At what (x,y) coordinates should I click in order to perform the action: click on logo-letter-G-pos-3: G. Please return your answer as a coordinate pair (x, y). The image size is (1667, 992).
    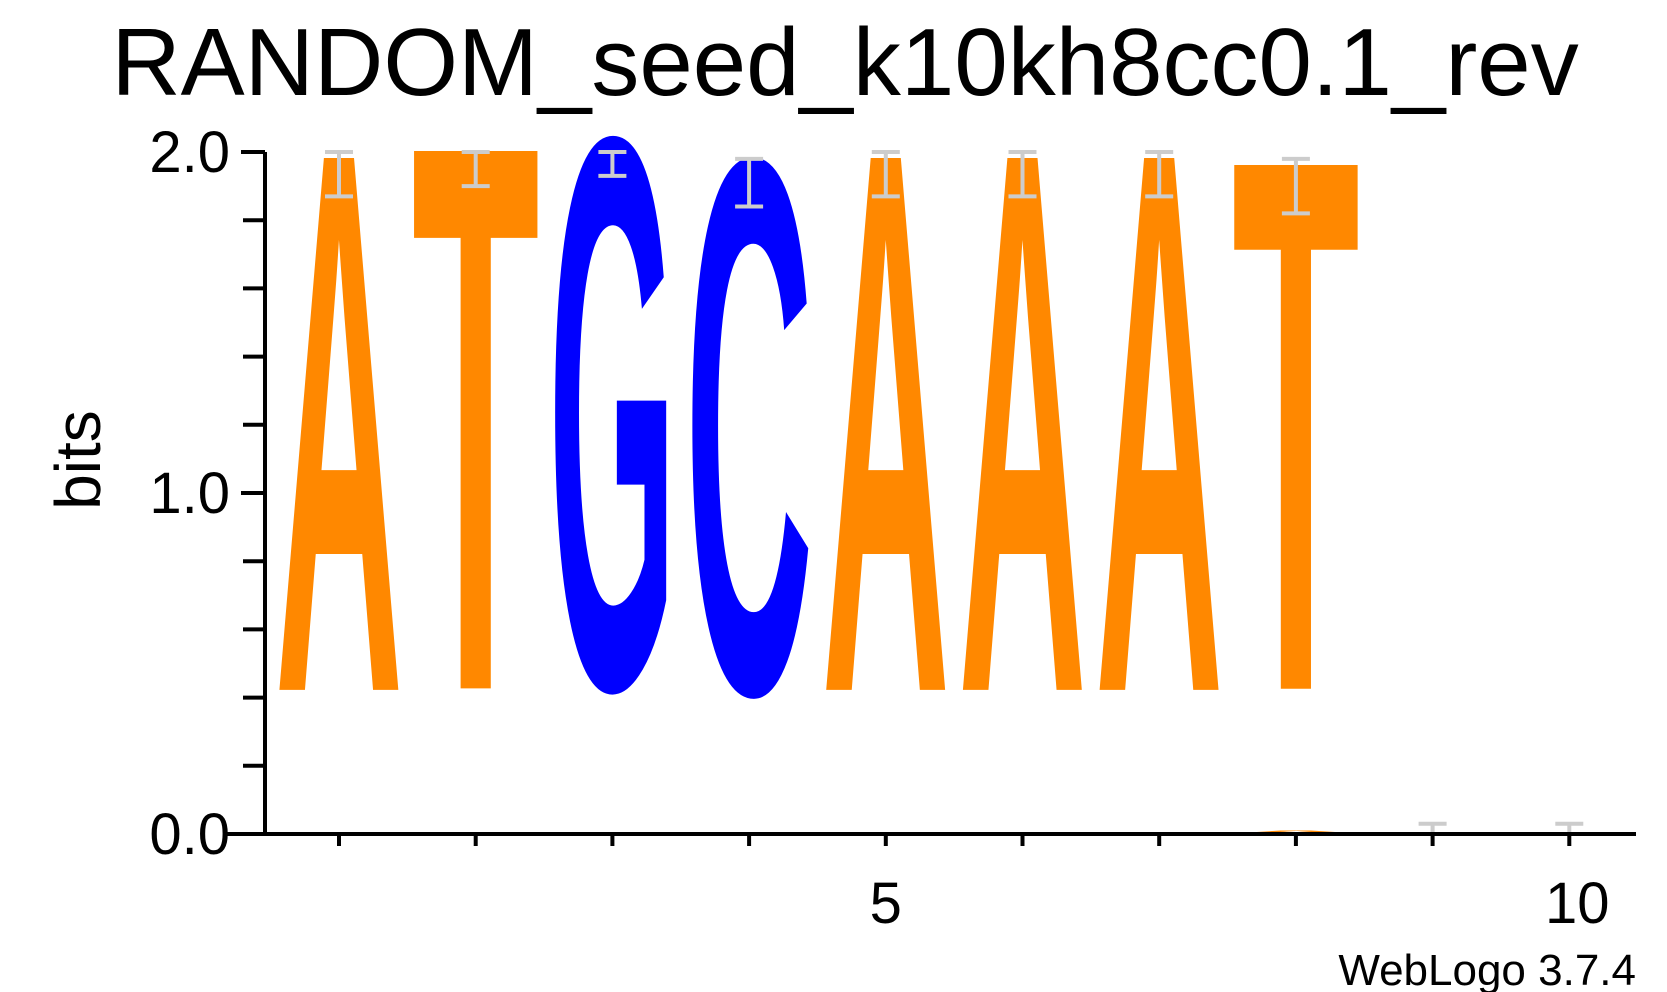
    Looking at the image, I should click on (612, 427).